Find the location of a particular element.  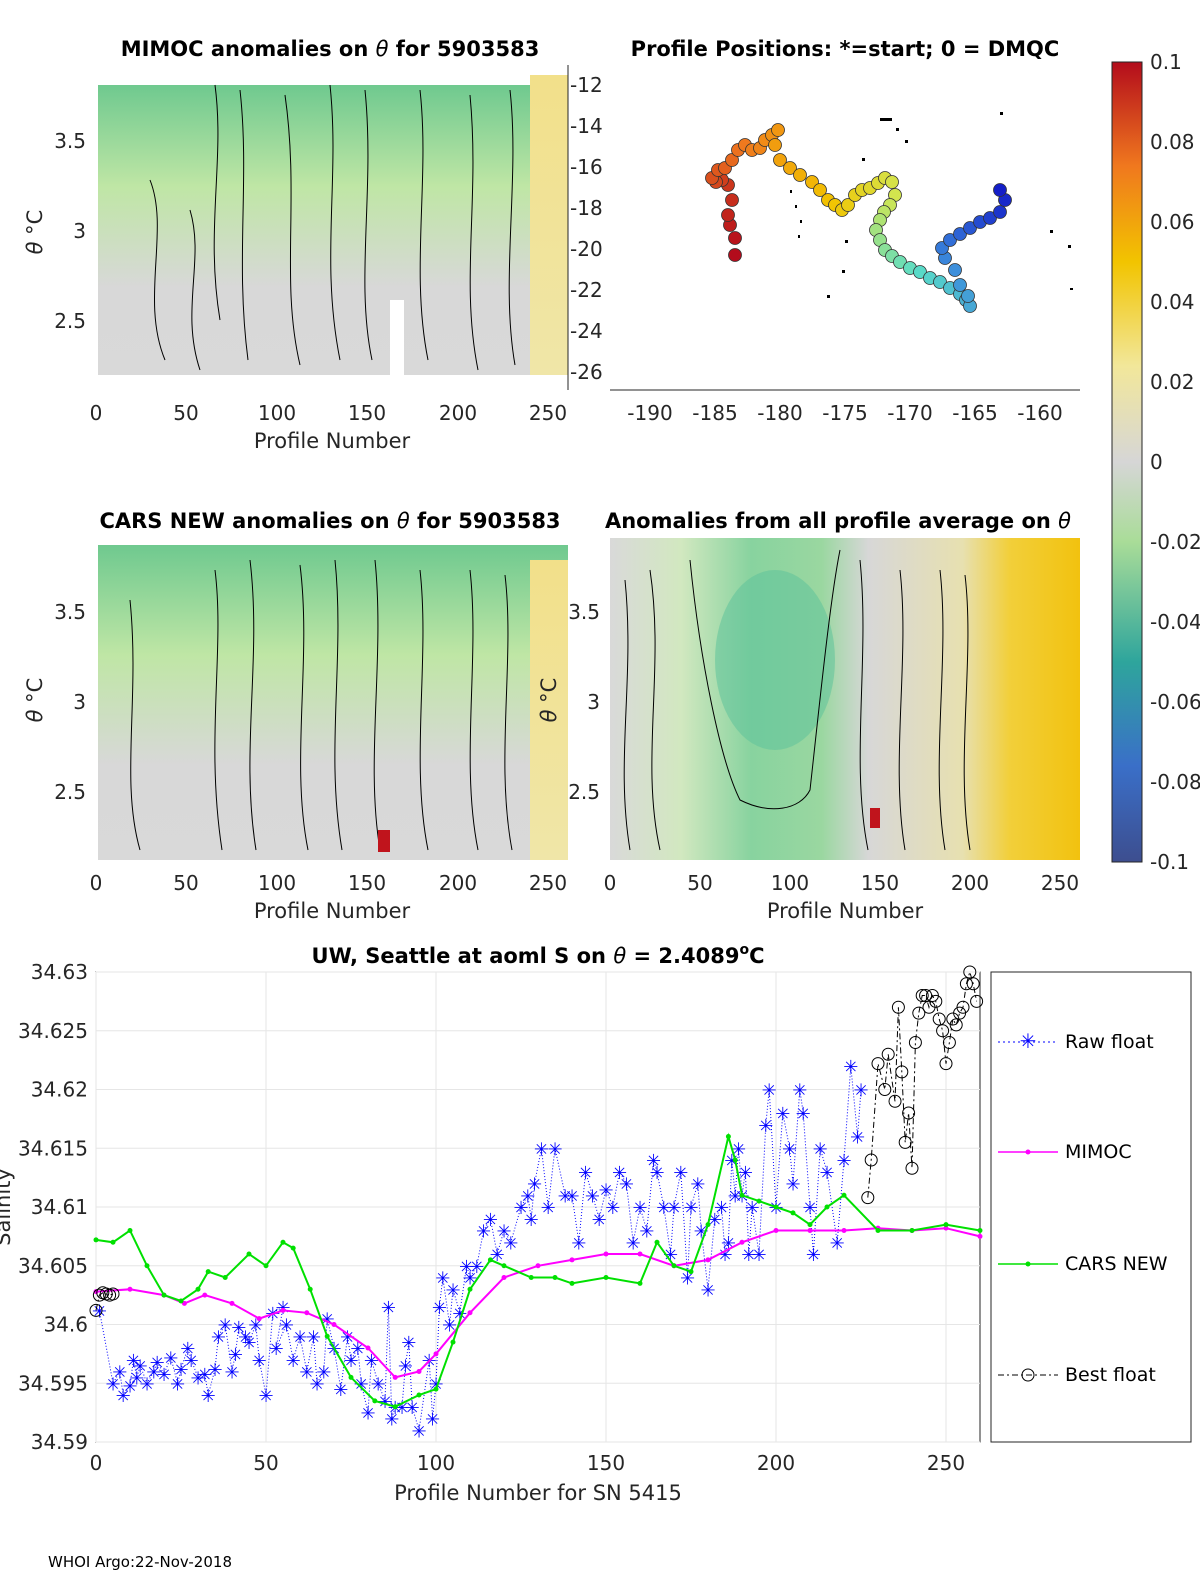

panel-cars-xlabel: Profile Number is located at coordinates (332, 911).